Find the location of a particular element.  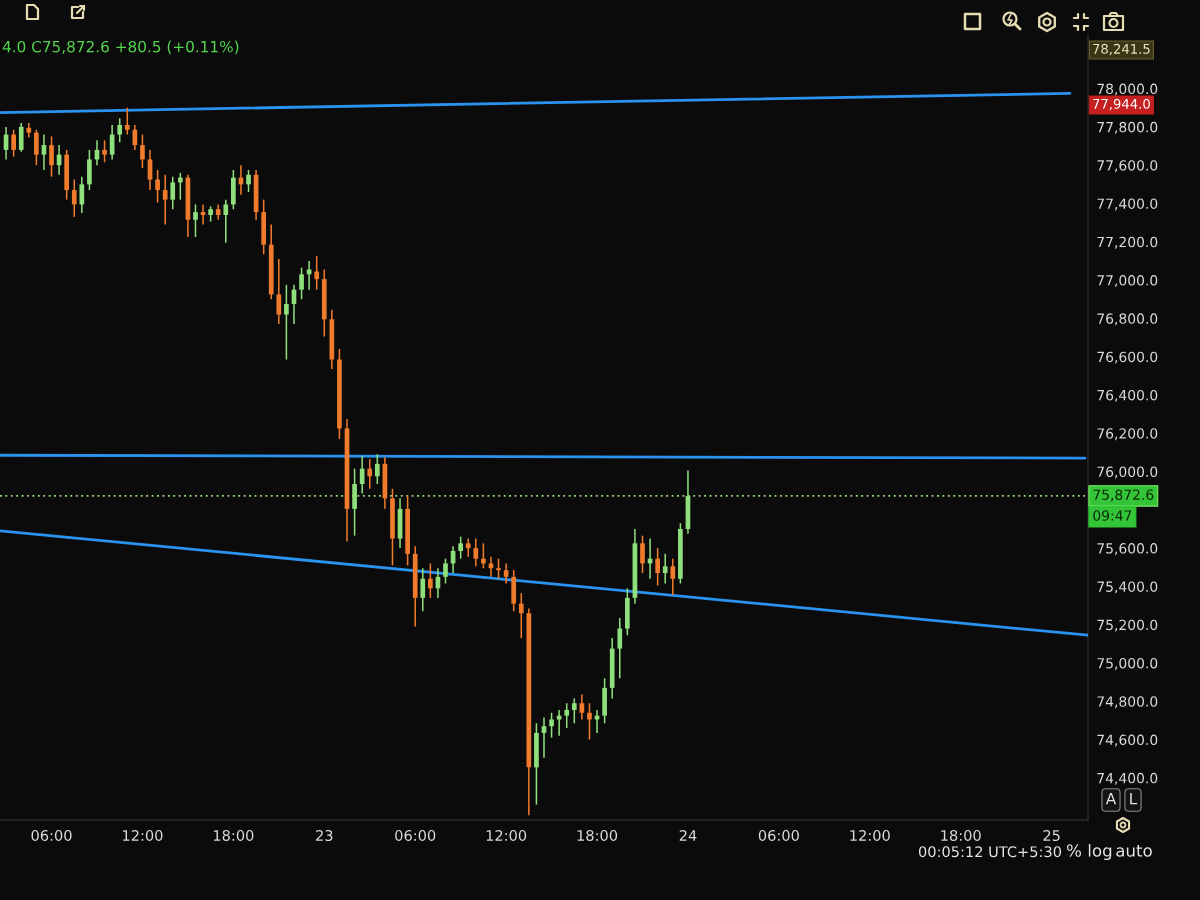

y-tick-label: 75,600.0 is located at coordinates (1127, 549).